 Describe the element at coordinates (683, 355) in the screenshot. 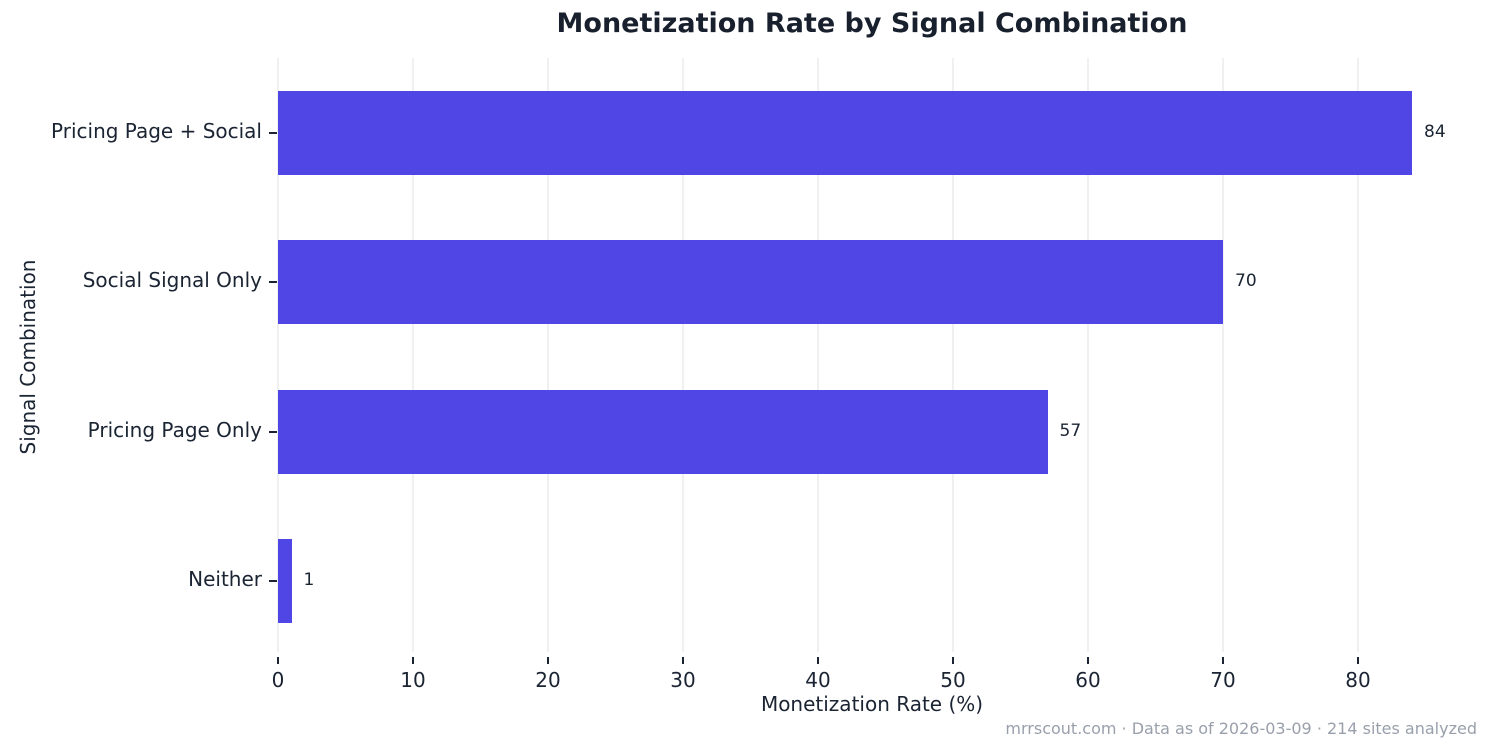

I see `gridline-x30` at that location.